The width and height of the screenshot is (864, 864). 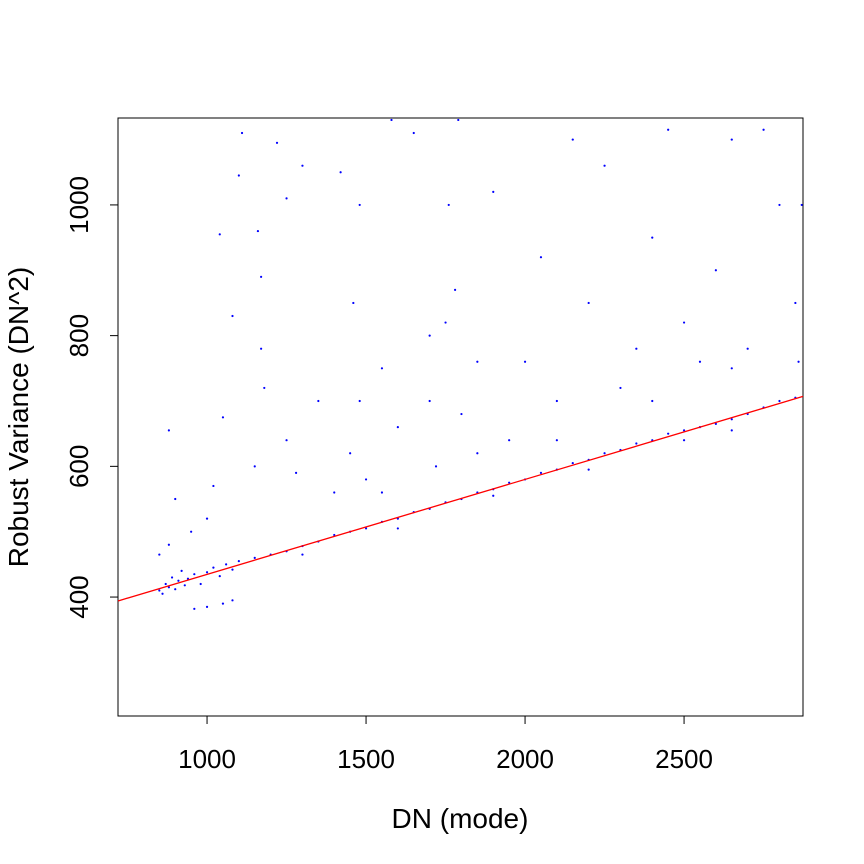 I want to click on x-axis-label: DN (mode), so click(x=460, y=818).